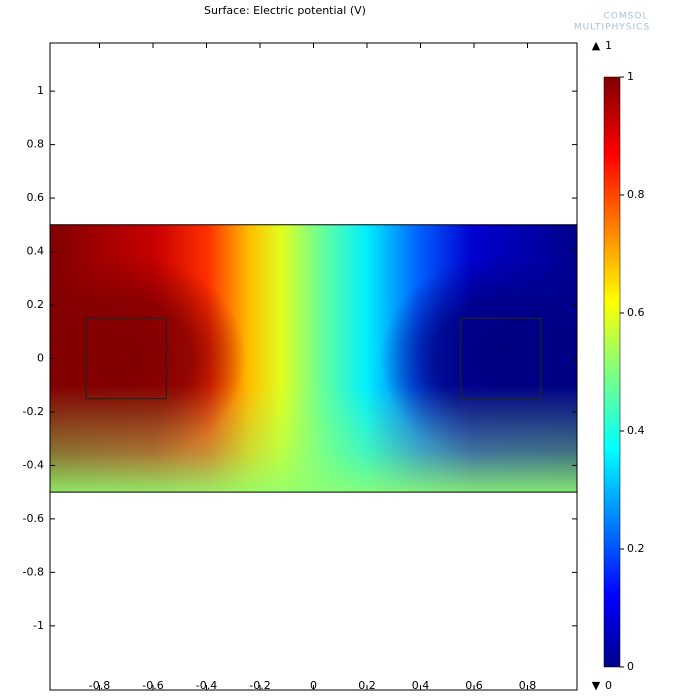  Describe the element at coordinates (612, 372) in the screenshot. I see `colorbar` at that location.